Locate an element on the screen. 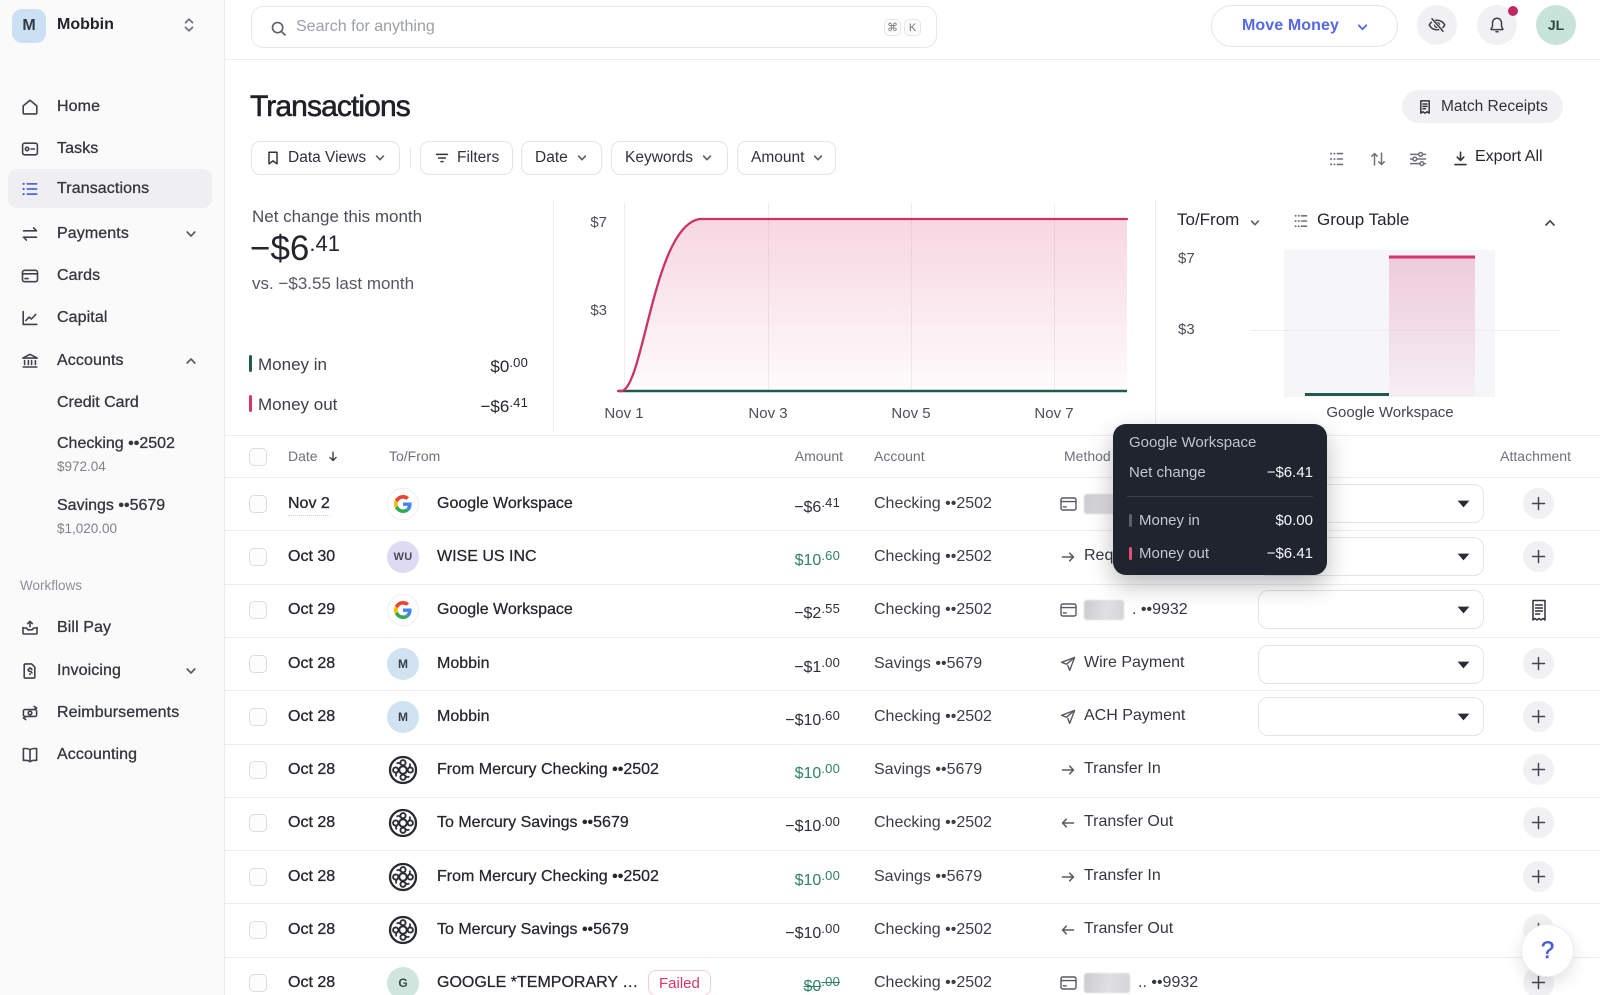 The image size is (1600, 995). svg-text: Nov 1 is located at coordinates (623, 413).